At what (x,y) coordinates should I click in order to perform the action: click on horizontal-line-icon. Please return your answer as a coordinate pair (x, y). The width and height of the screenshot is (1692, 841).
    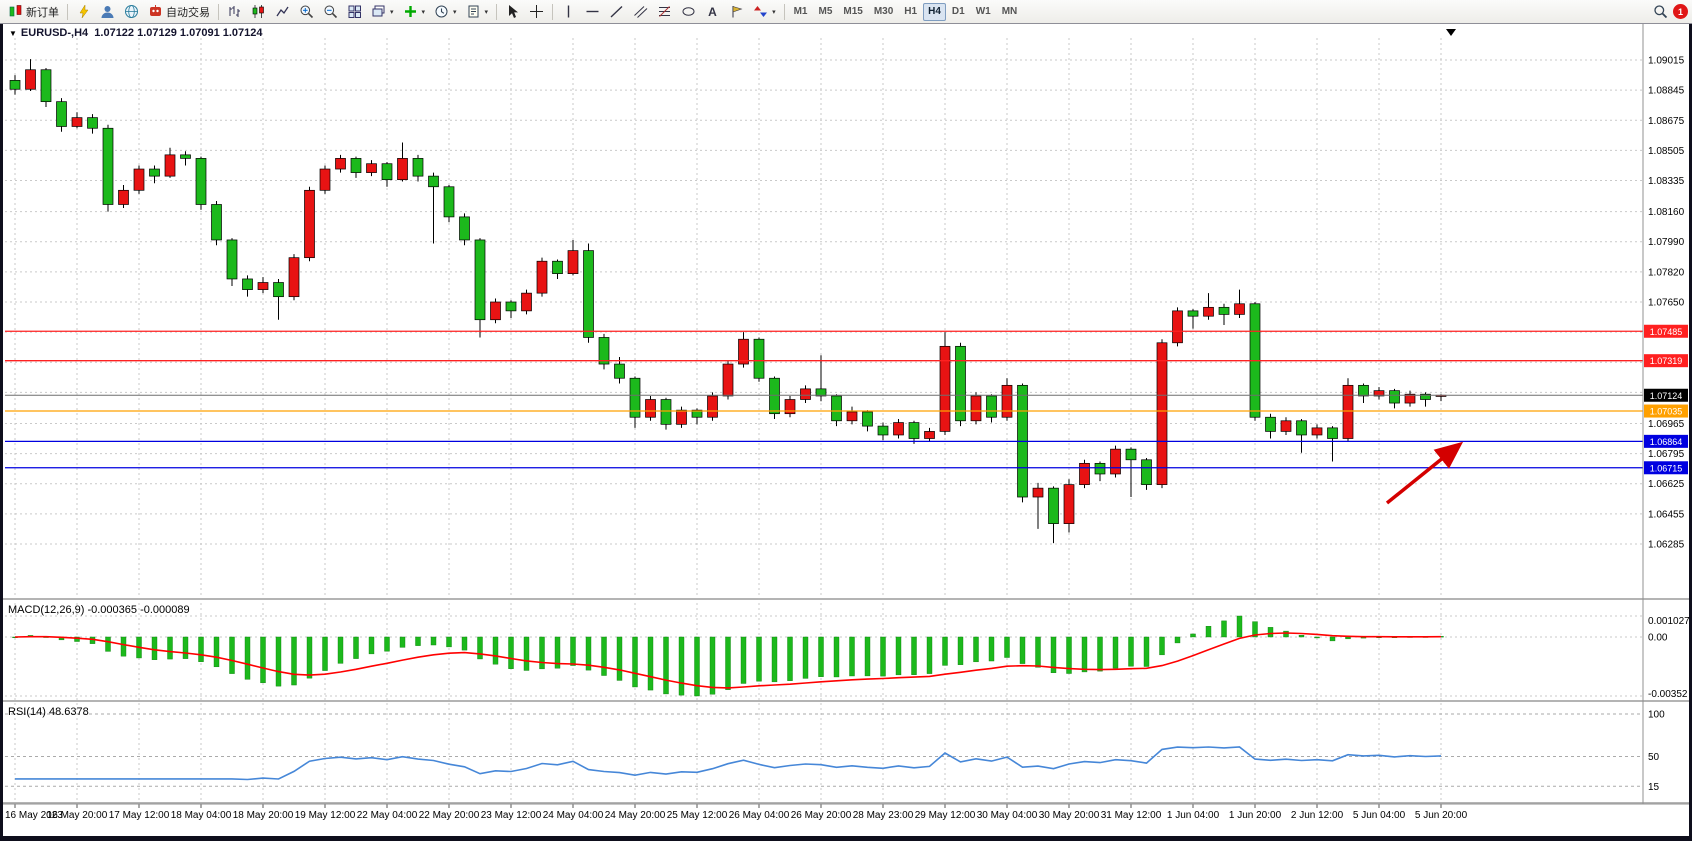
    Looking at the image, I should click on (592, 11).